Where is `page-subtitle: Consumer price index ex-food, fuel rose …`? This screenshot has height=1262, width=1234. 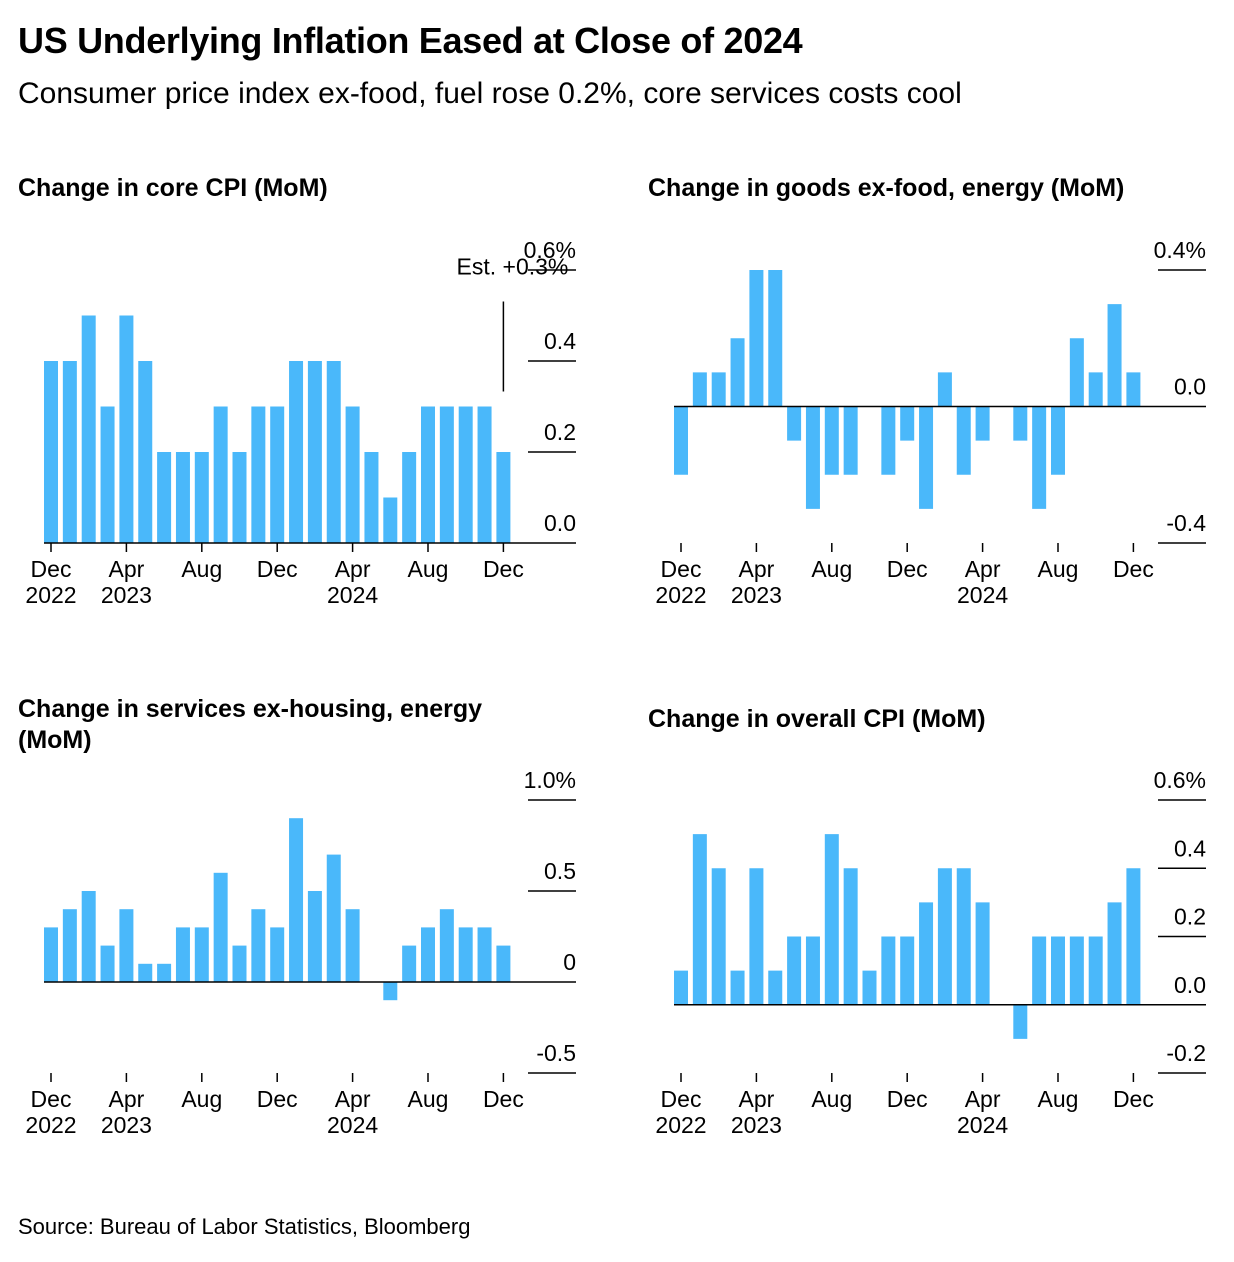
page-subtitle: Consumer price index ex-food, fuel rose … is located at coordinates (490, 93).